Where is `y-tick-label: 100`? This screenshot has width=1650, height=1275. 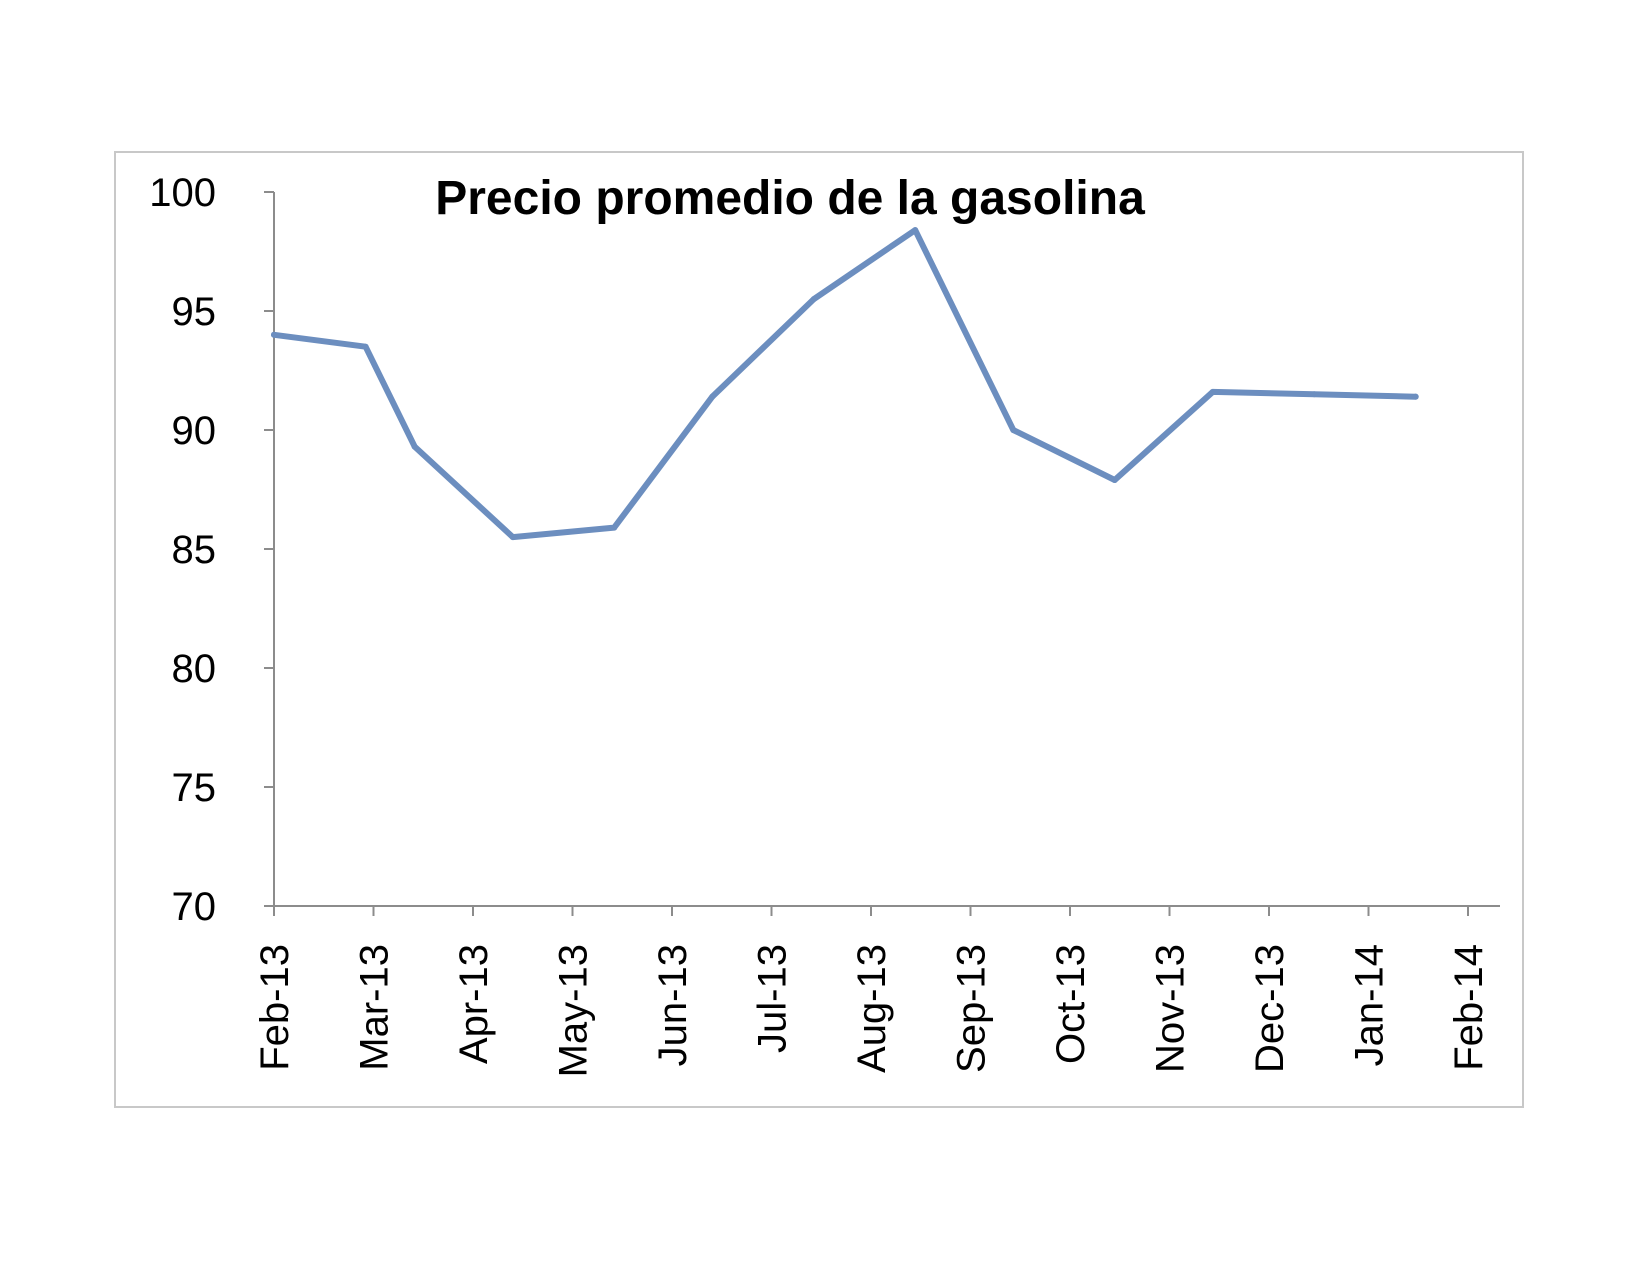
y-tick-label: 100 is located at coordinates (182, 193).